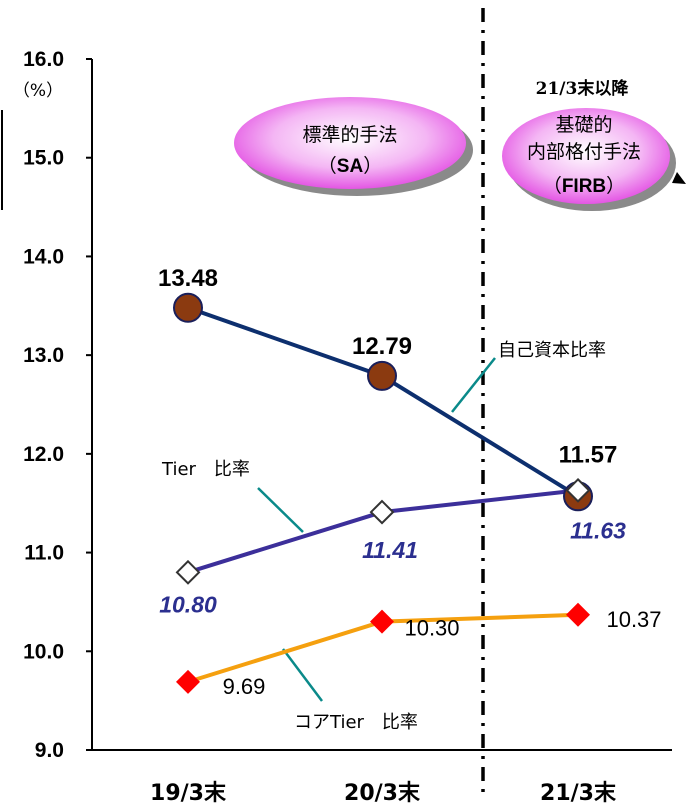 The width and height of the screenshot is (687, 810). I want to click on bubble-firb: 21/3末以降 基礎的 内部格付手法 （FIRB）, so click(594, 144).